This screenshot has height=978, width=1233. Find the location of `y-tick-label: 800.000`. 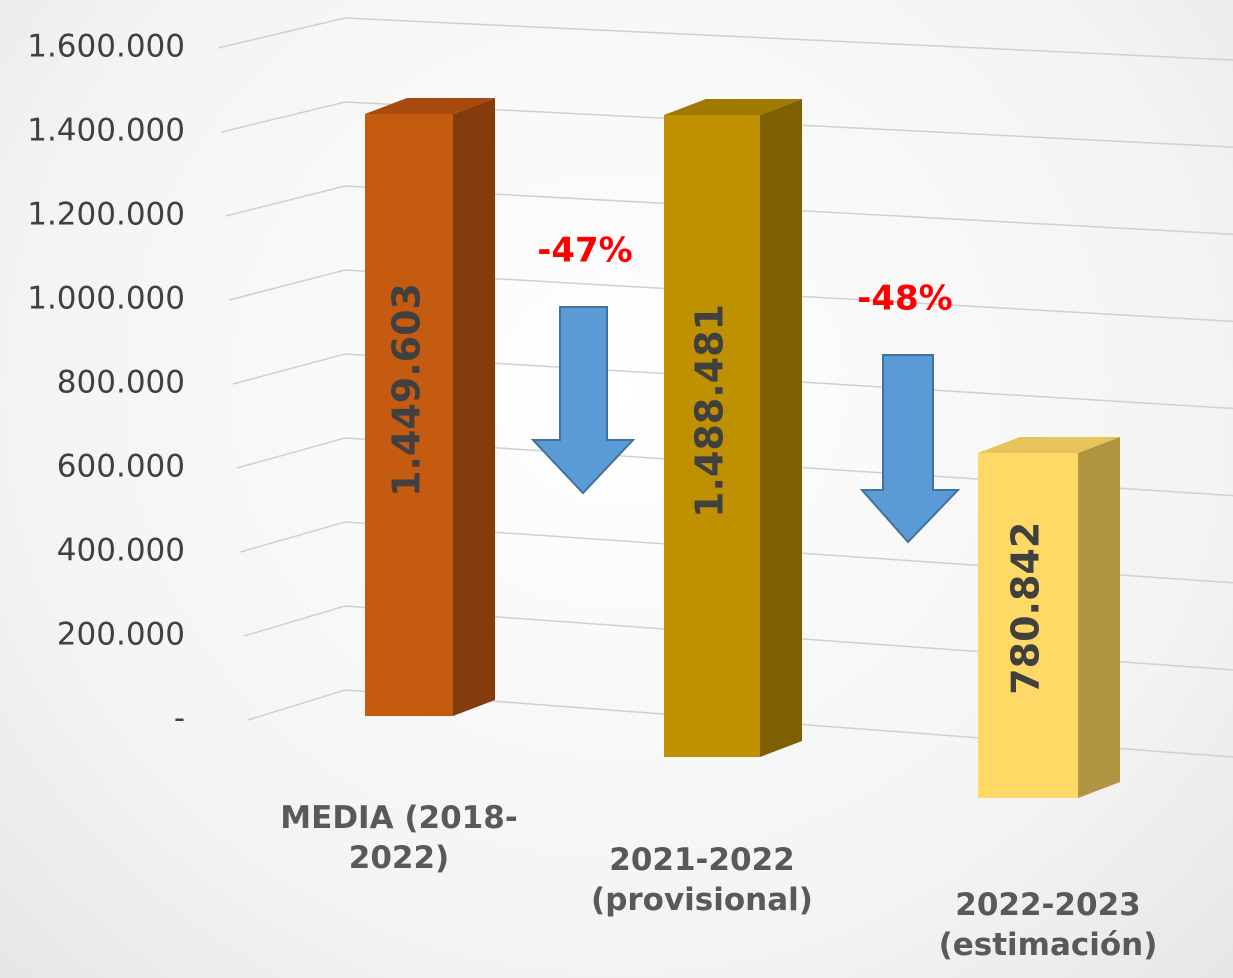

y-tick-label: 800.000 is located at coordinates (121, 383).